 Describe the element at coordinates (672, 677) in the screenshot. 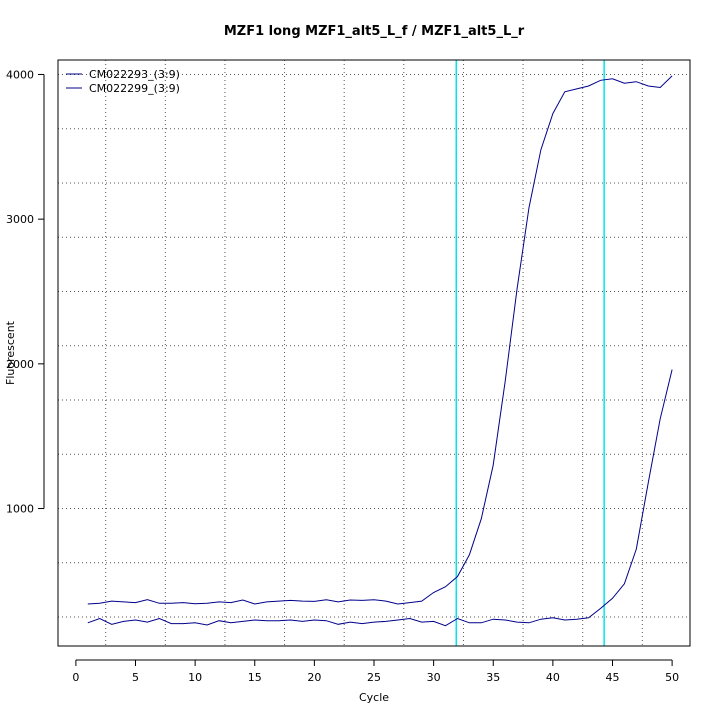

I see `x-tick-label: 50` at that location.